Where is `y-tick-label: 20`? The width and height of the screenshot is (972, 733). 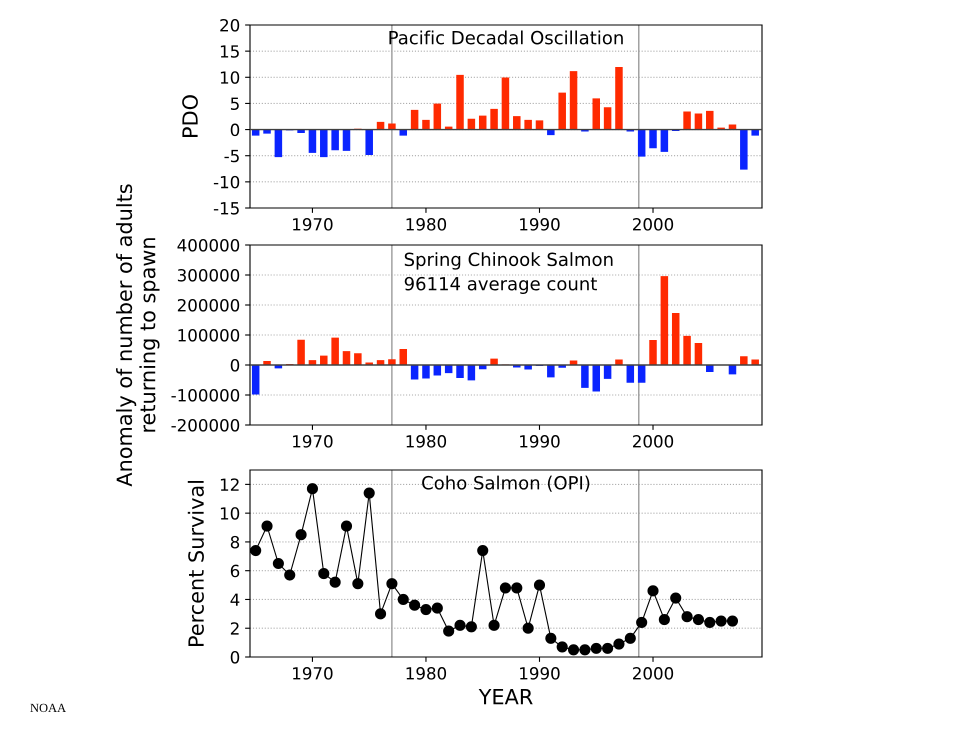
y-tick-label: 20 is located at coordinates (230, 25).